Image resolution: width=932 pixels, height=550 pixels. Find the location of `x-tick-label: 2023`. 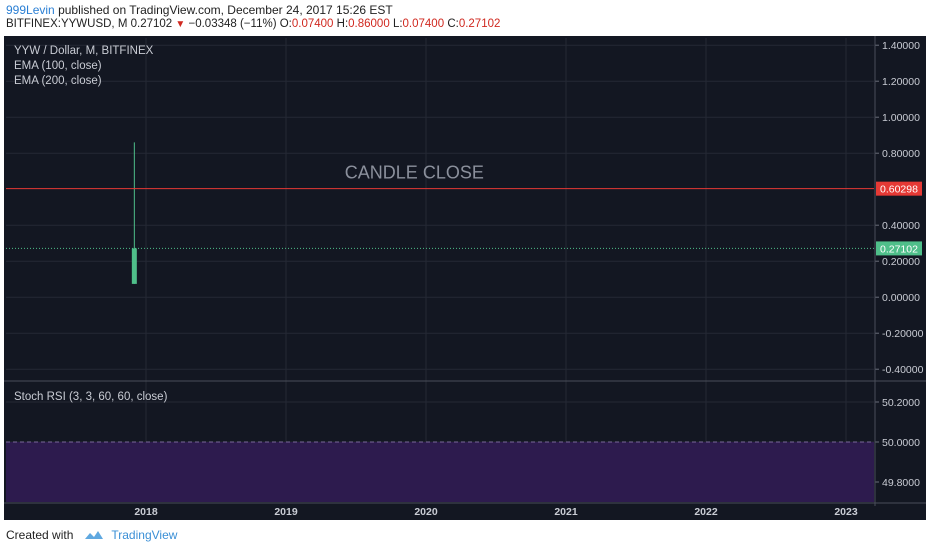

x-tick-label: 2023 is located at coordinates (846, 512).